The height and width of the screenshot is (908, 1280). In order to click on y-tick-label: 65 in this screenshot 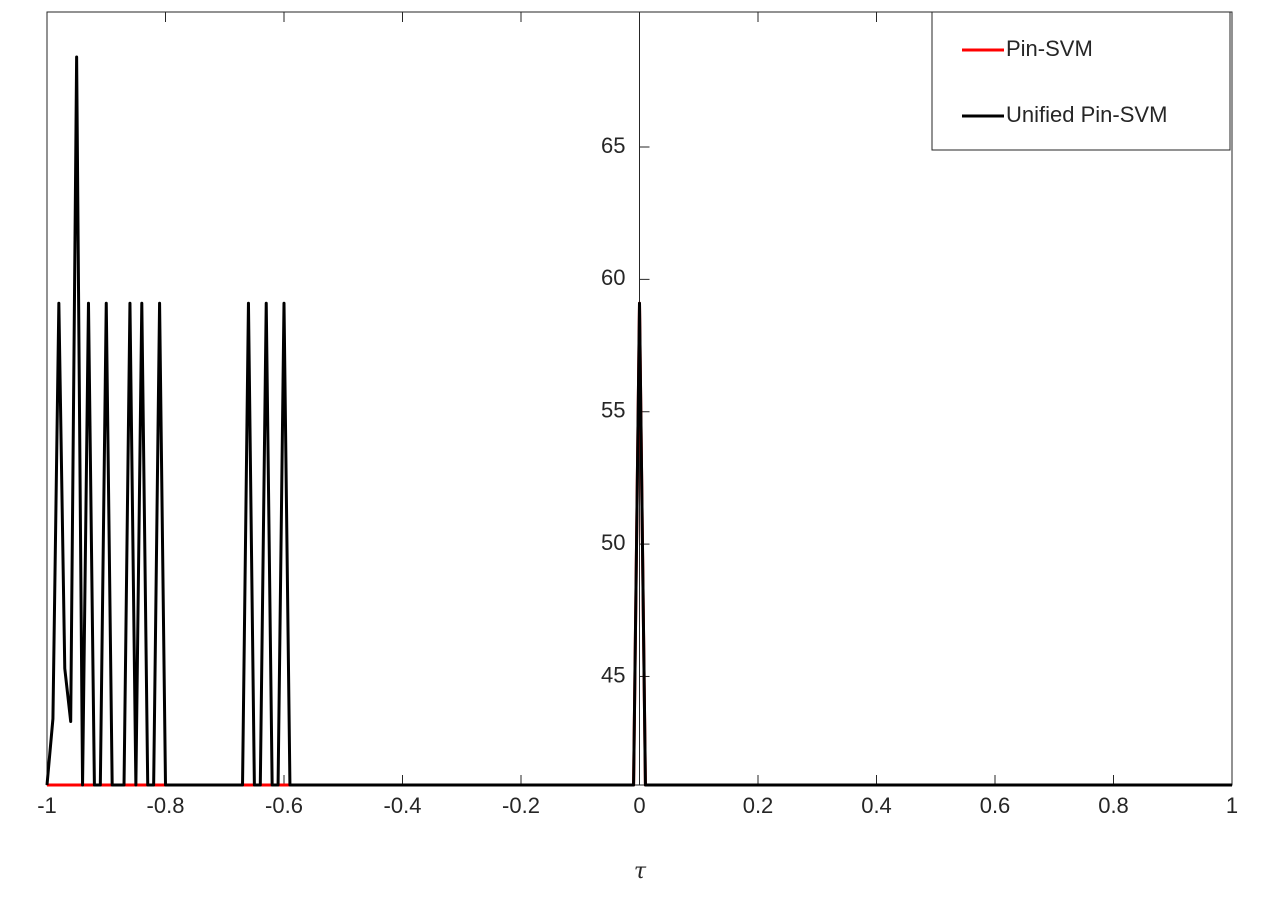, I will do `click(613, 145)`.